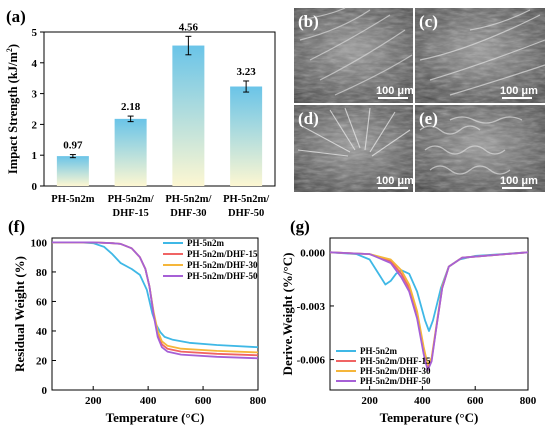  What do you see at coordinates (308, 21) in the screenshot?
I see `panel-label-b: (b)` at bounding box center [308, 21].